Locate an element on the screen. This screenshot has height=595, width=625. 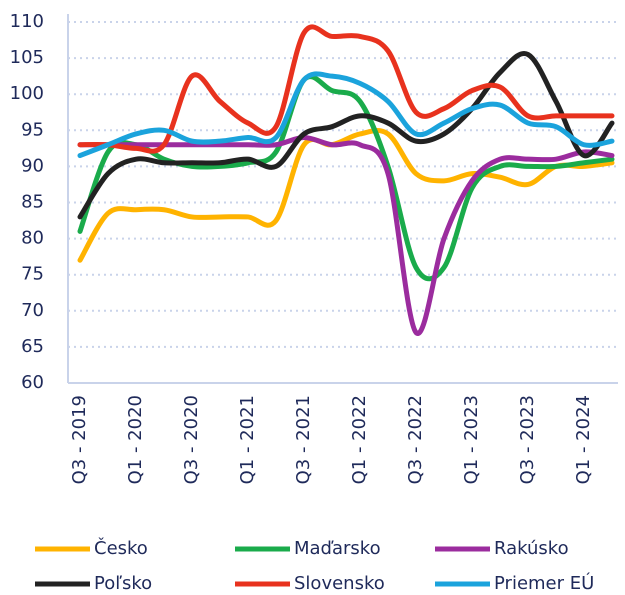
legend-label: Maďarsko is located at coordinates (337, 548).